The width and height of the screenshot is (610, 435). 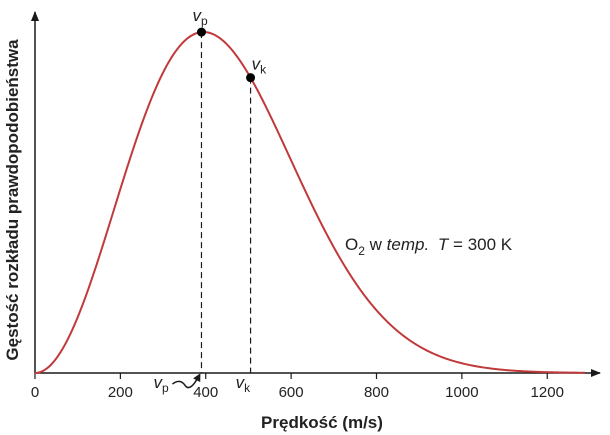 I want to click on vk-bottom-symbol: v, so click(x=241, y=382).